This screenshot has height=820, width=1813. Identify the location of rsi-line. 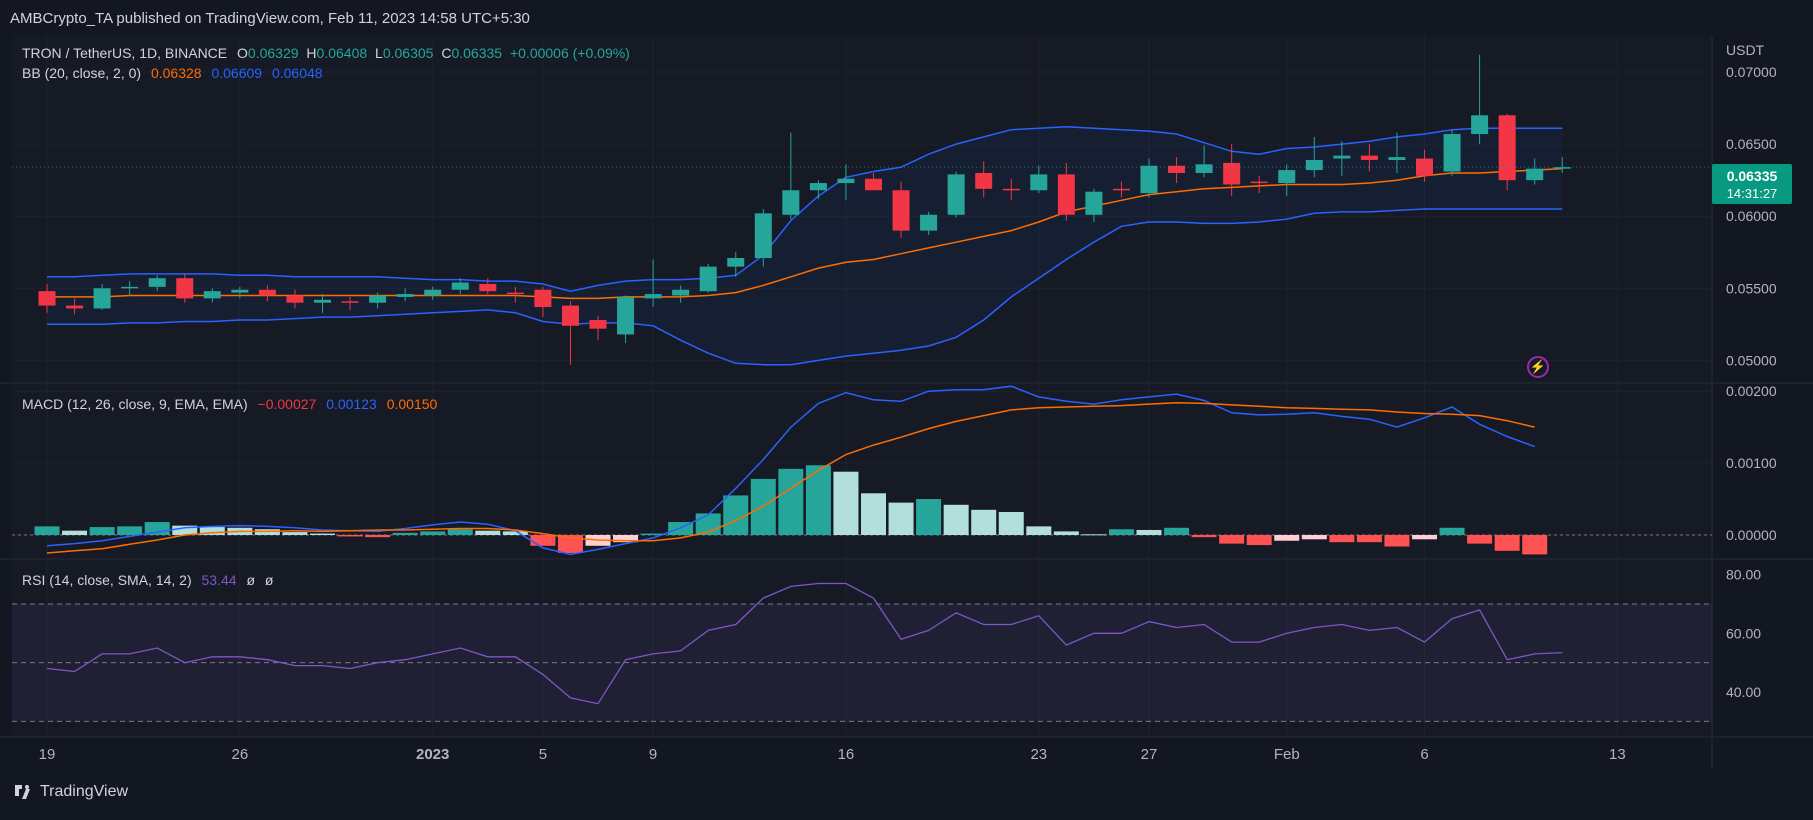
(804, 643).